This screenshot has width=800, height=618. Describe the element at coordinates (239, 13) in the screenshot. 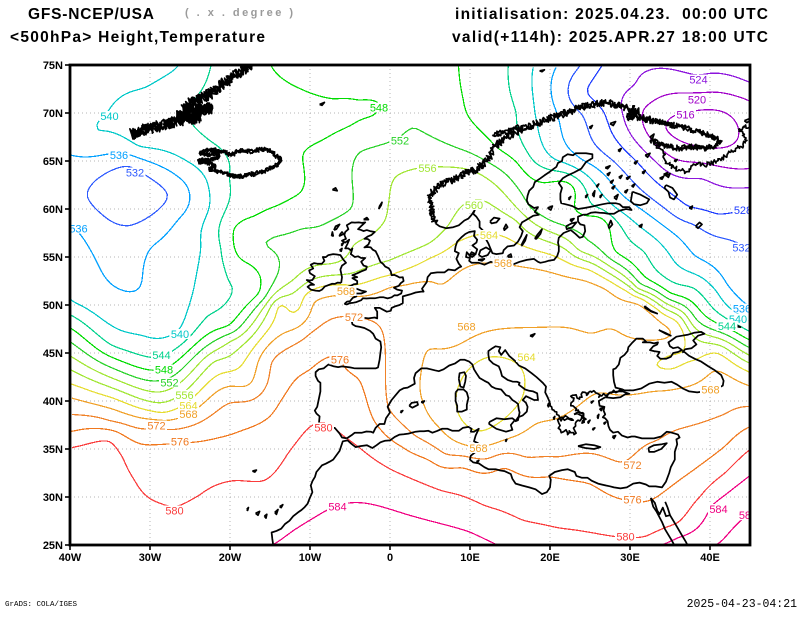

I see `svg-text: ( . x . degree )` at that location.